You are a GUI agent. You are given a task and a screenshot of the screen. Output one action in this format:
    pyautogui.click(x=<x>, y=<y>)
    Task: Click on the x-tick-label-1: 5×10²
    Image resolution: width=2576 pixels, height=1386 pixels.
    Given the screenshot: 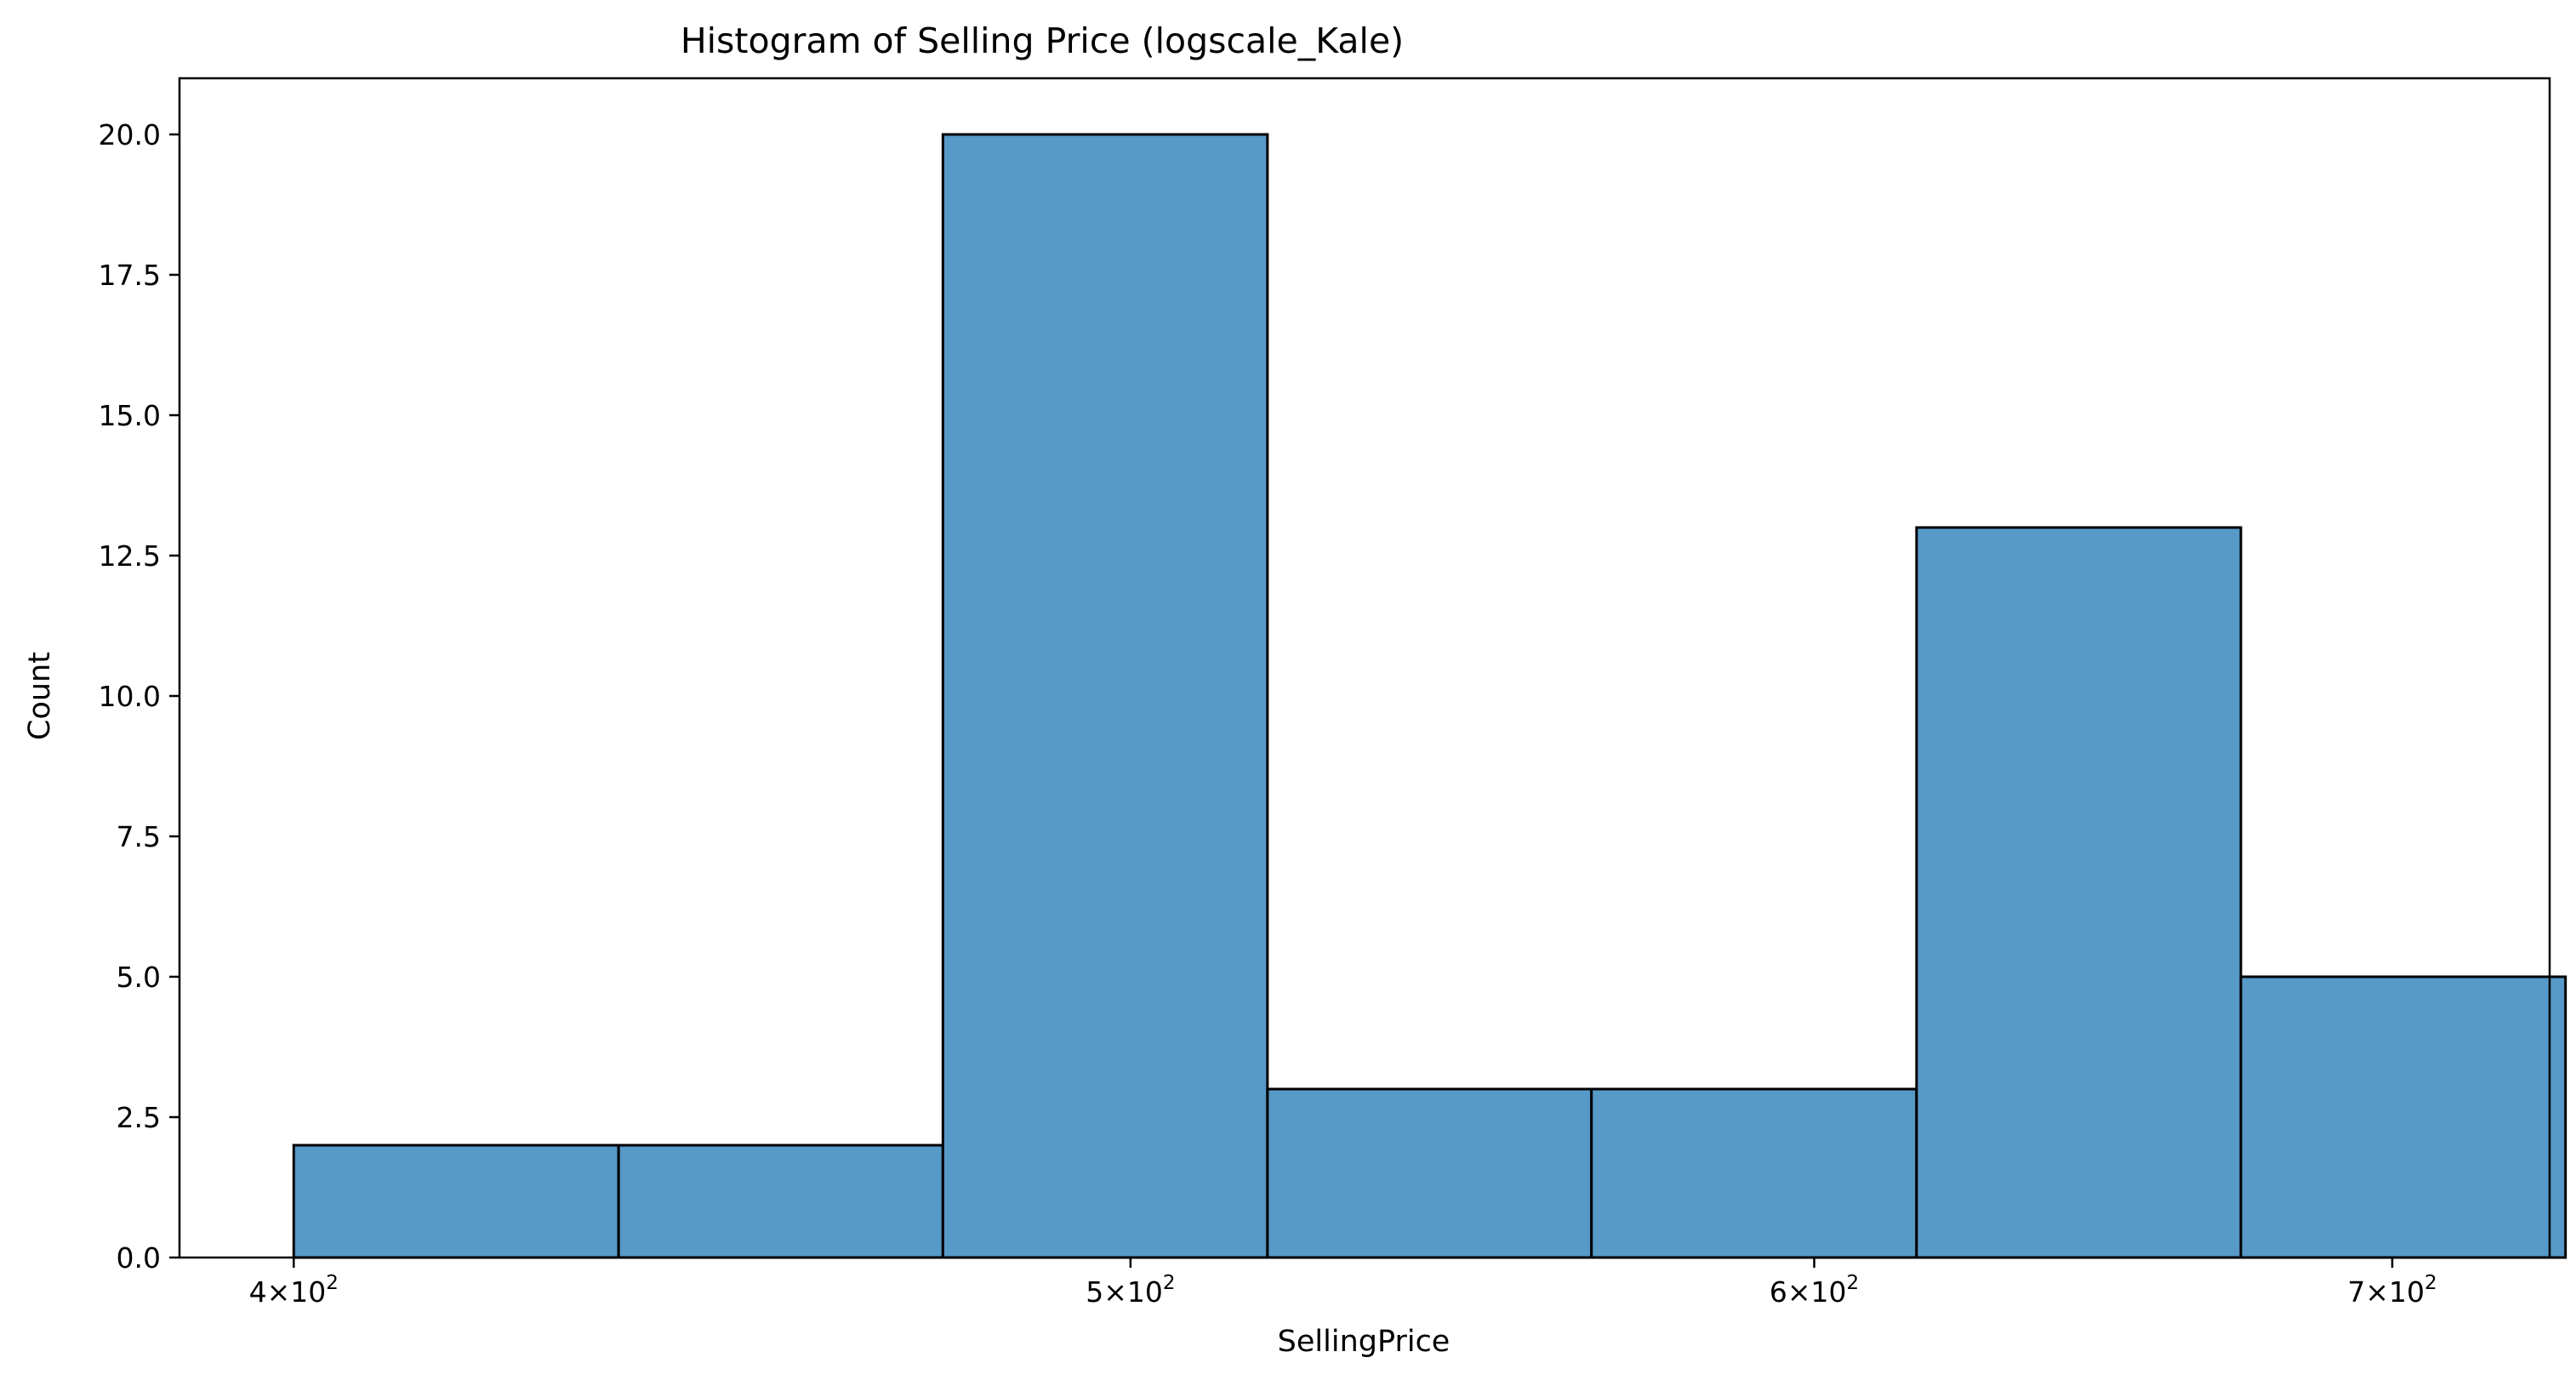 What is the action you would take?
    pyautogui.click(x=1130, y=1291)
    